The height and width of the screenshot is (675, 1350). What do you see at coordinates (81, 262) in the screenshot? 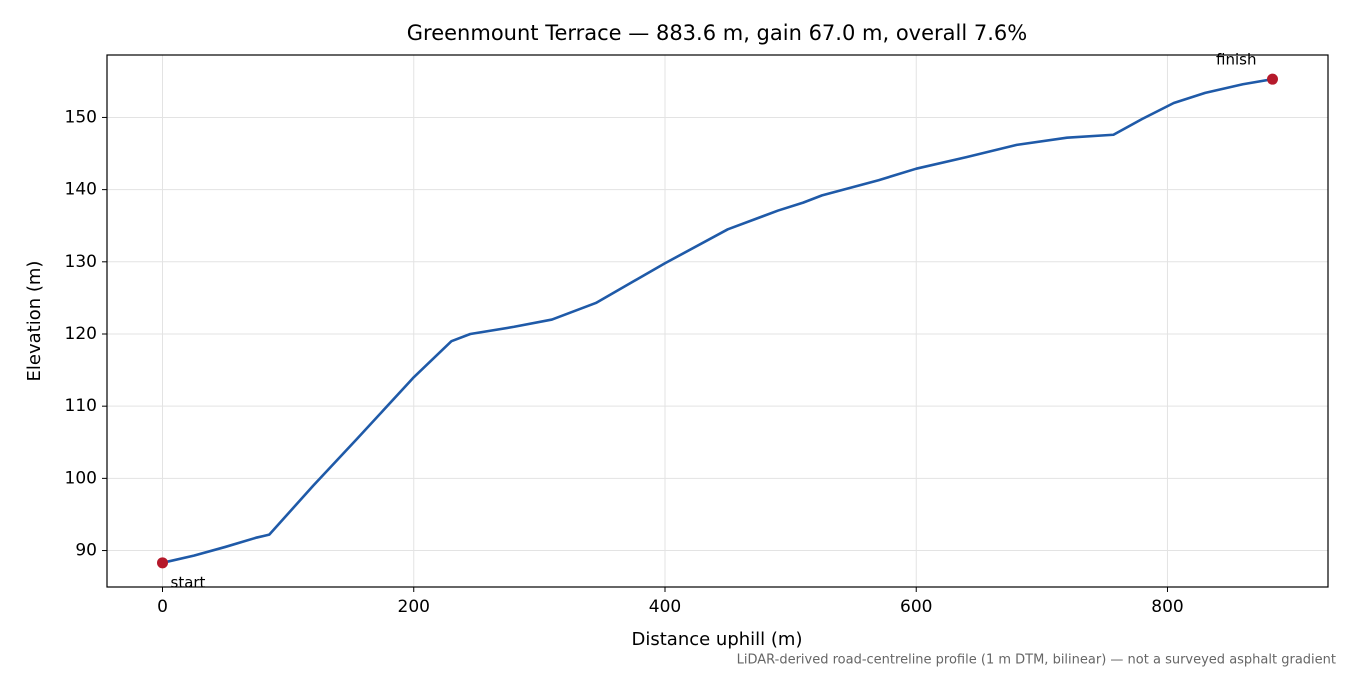
I see `y-tick-label: 130` at bounding box center [81, 262].